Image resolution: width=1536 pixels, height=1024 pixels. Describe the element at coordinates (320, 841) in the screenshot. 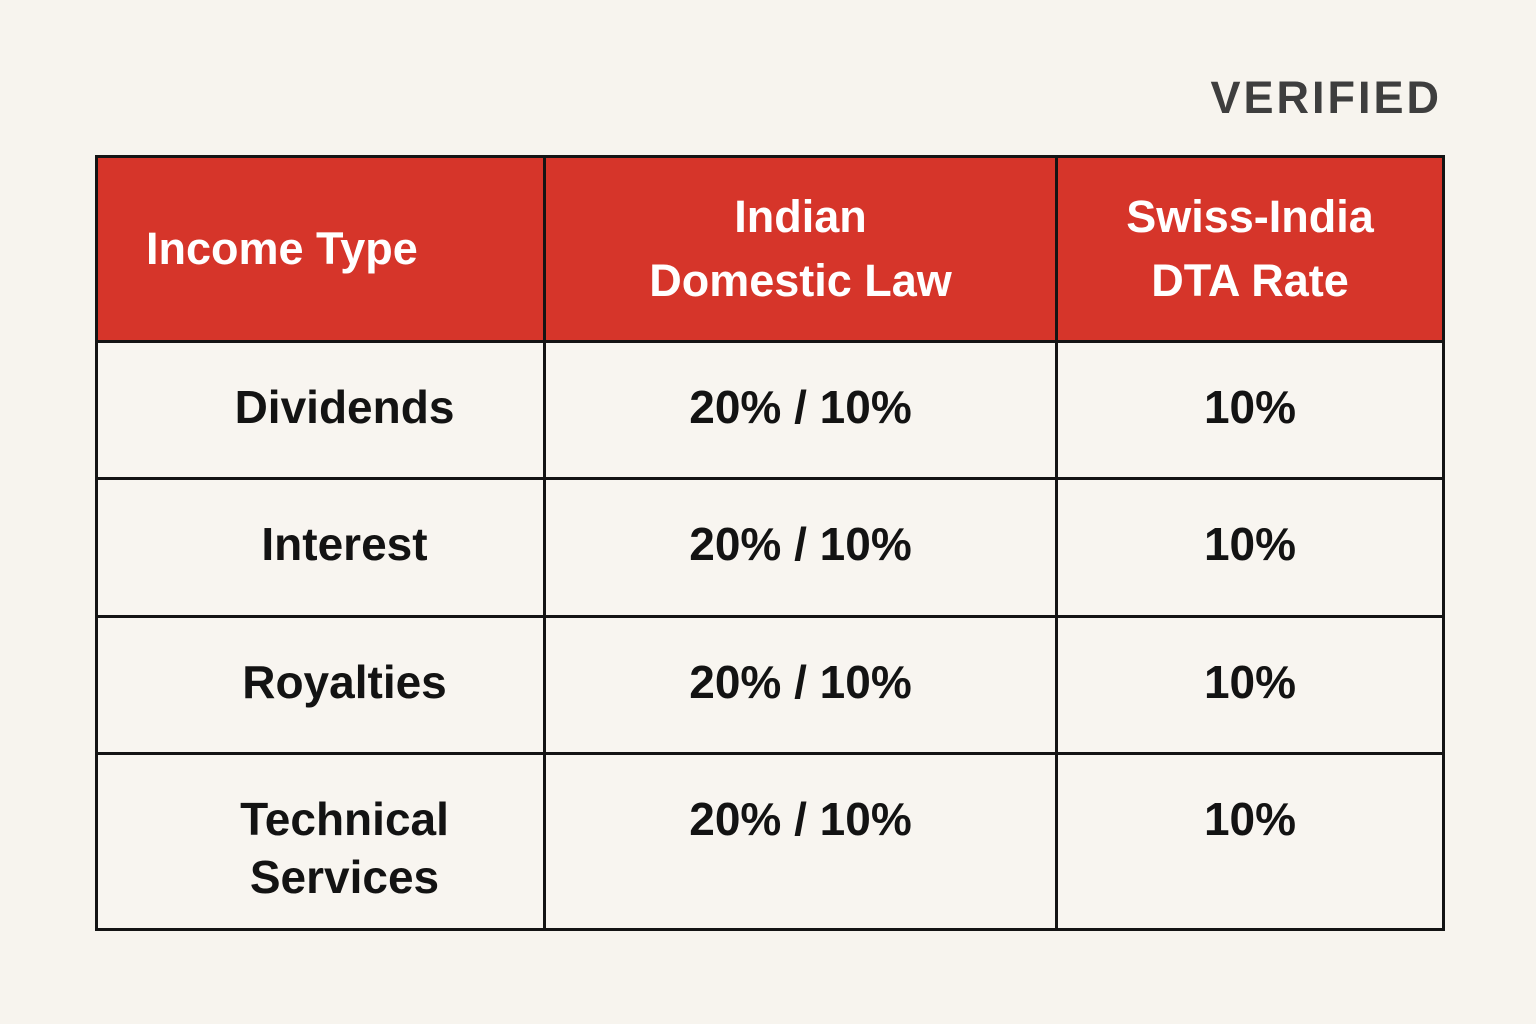

I see `cell-income-type: Technical Services` at that location.